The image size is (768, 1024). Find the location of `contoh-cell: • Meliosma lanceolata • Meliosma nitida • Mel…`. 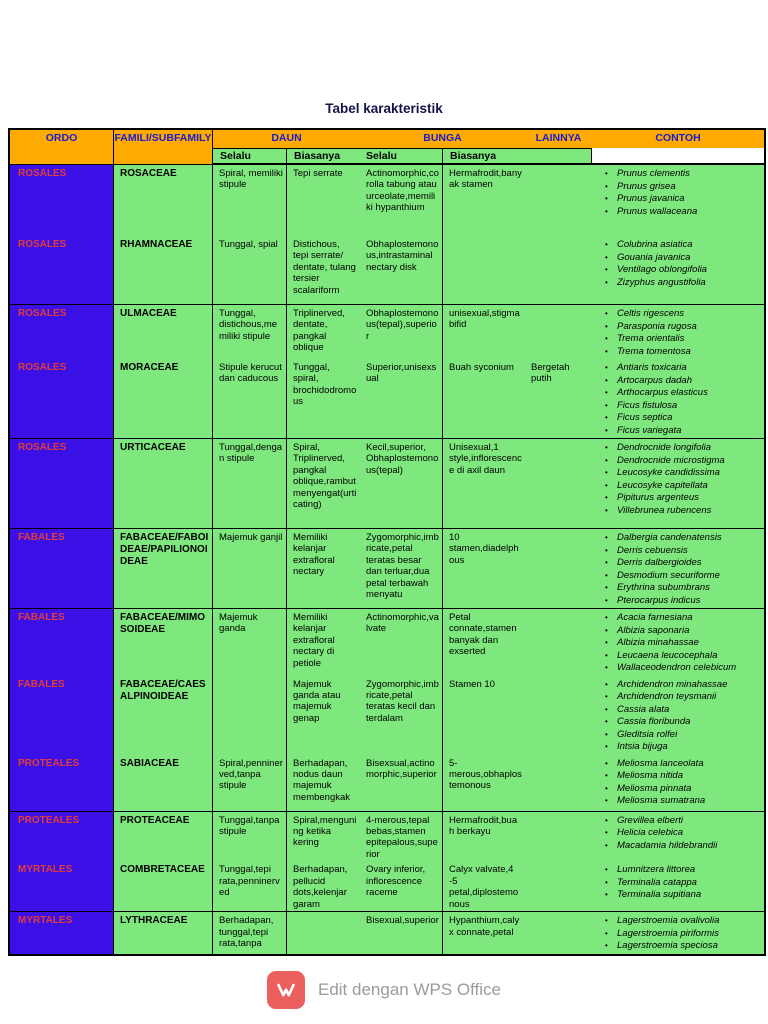

contoh-cell: • Meliosma lanceolata • Meliosma nitida • Mel… is located at coordinates (678, 782).